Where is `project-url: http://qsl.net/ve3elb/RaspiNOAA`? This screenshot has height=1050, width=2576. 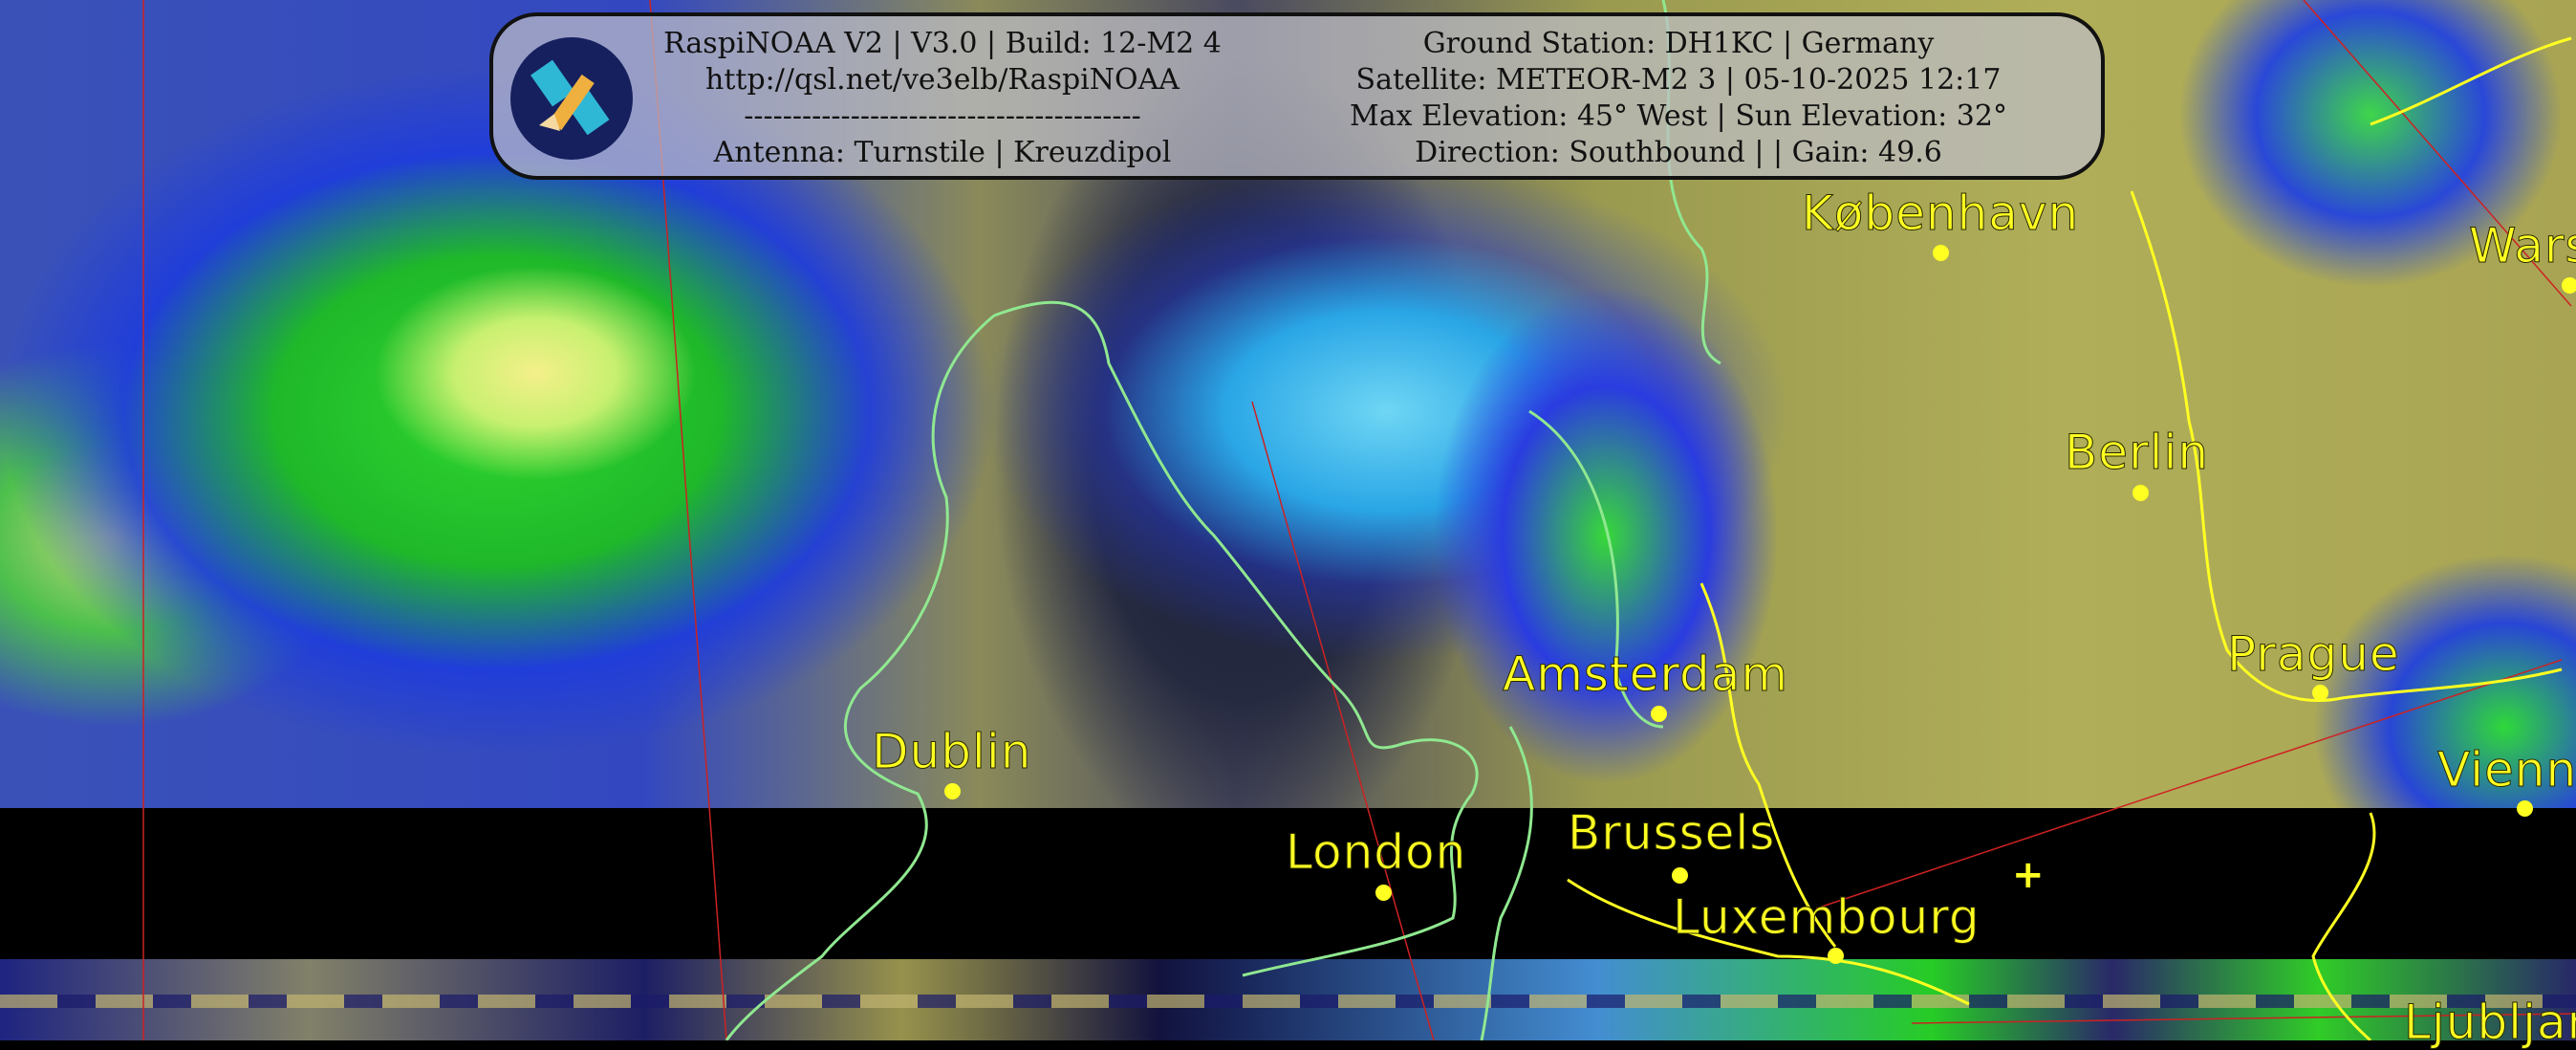
project-url: http://qsl.net/ve3elb/RaspiNOAA is located at coordinates (942, 80).